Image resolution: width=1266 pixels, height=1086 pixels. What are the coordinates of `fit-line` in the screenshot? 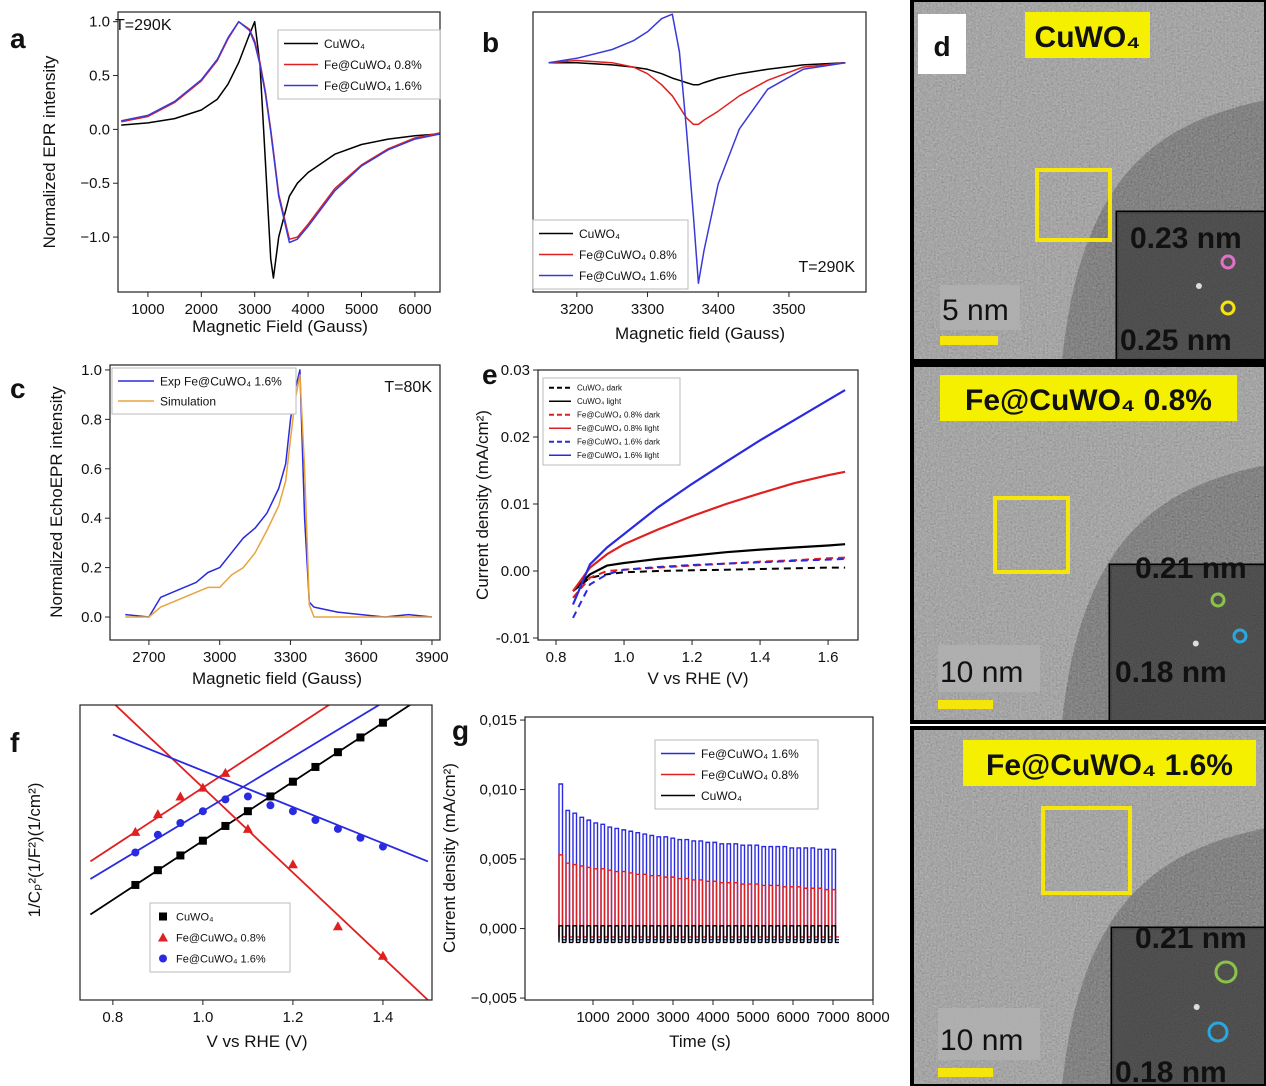 It's located at (271, 852).